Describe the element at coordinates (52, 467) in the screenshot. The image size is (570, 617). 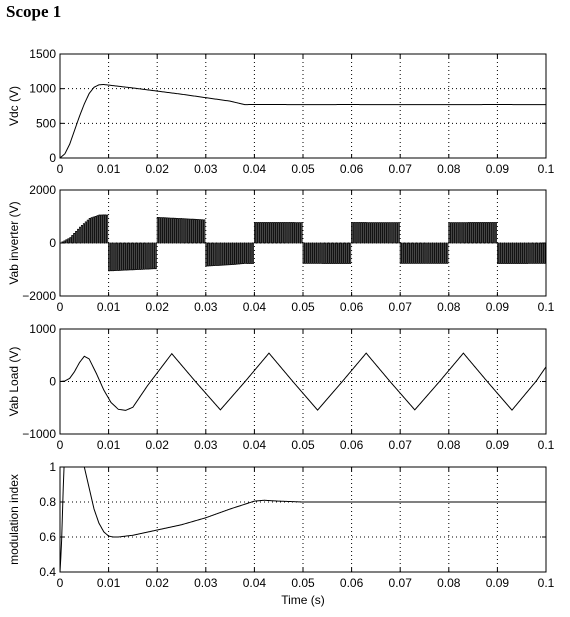
I see `modulation-index-y-tick-label: 1` at that location.